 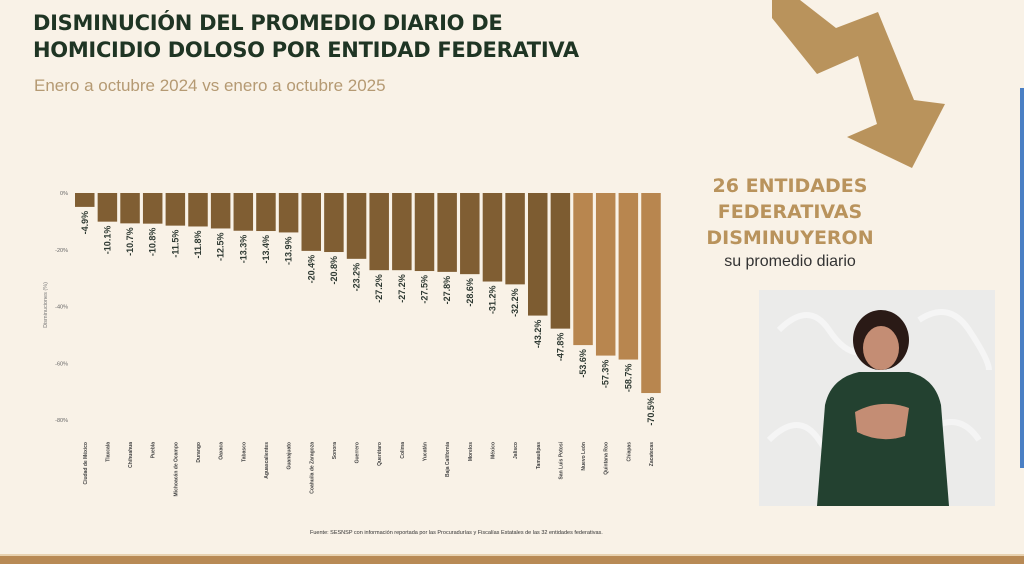 What do you see at coordinates (312, 468) in the screenshot?
I see `x-tick-label: Coahuila de Zaragoza` at bounding box center [312, 468].